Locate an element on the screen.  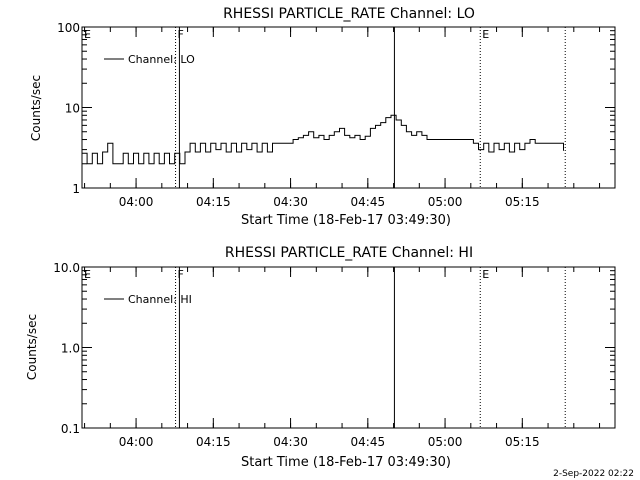
corner-label-lo: E is located at coordinates (87, 34).